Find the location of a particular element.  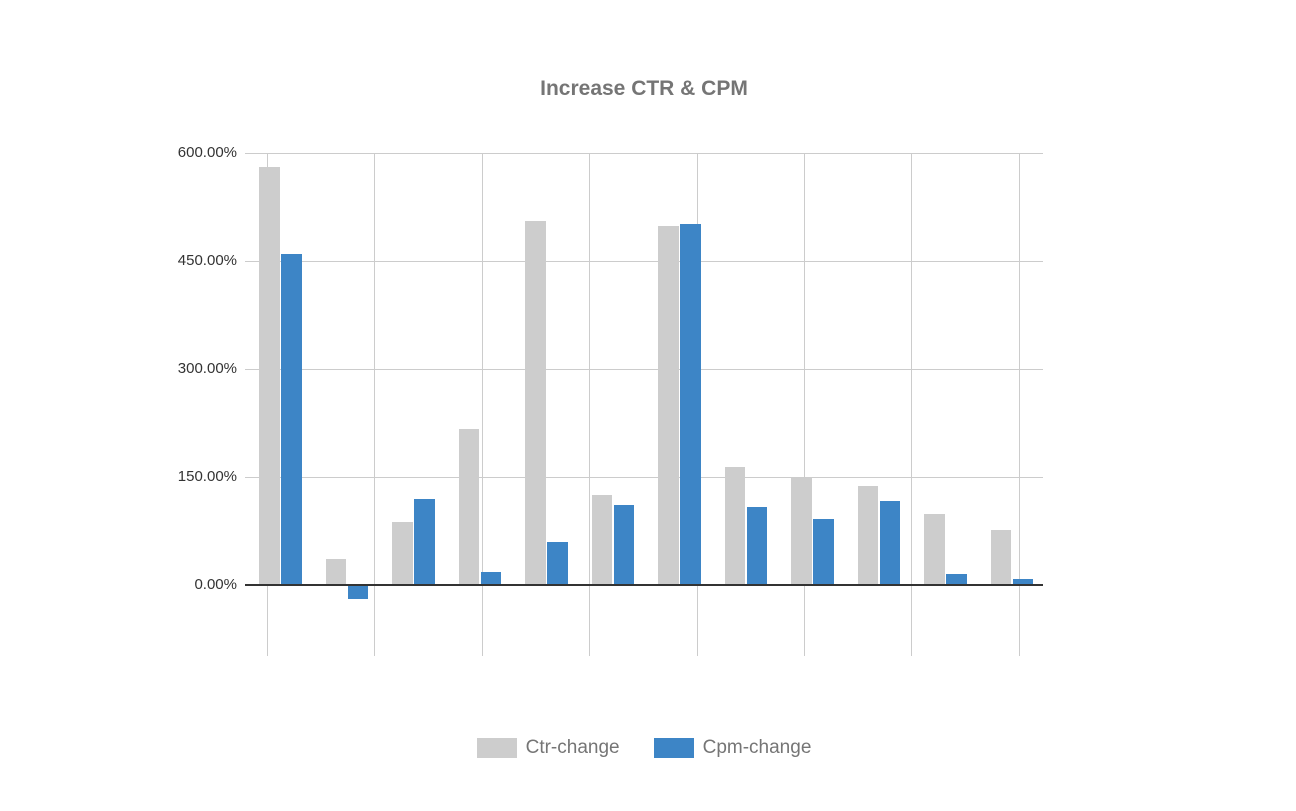

legend-item-ctr-change: Ctr-change is located at coordinates (548, 748).